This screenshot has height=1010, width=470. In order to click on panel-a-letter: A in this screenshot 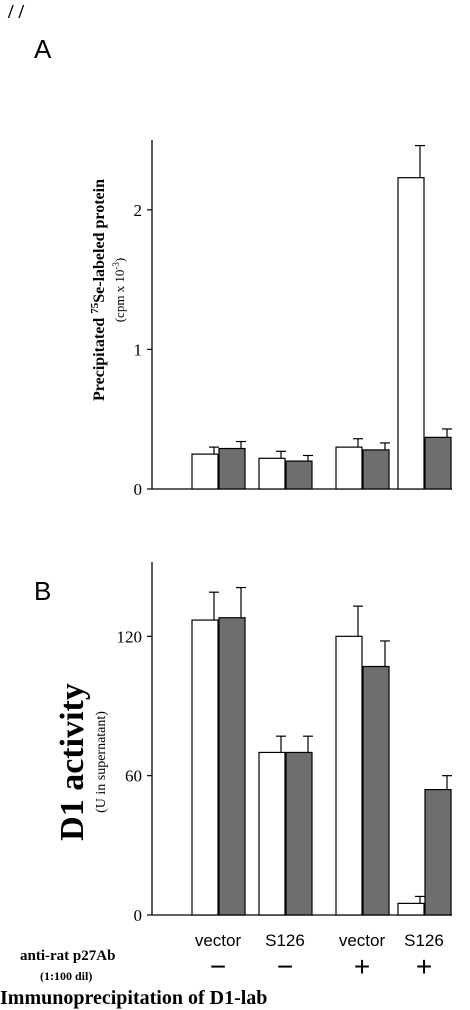, I will do `click(43, 49)`.